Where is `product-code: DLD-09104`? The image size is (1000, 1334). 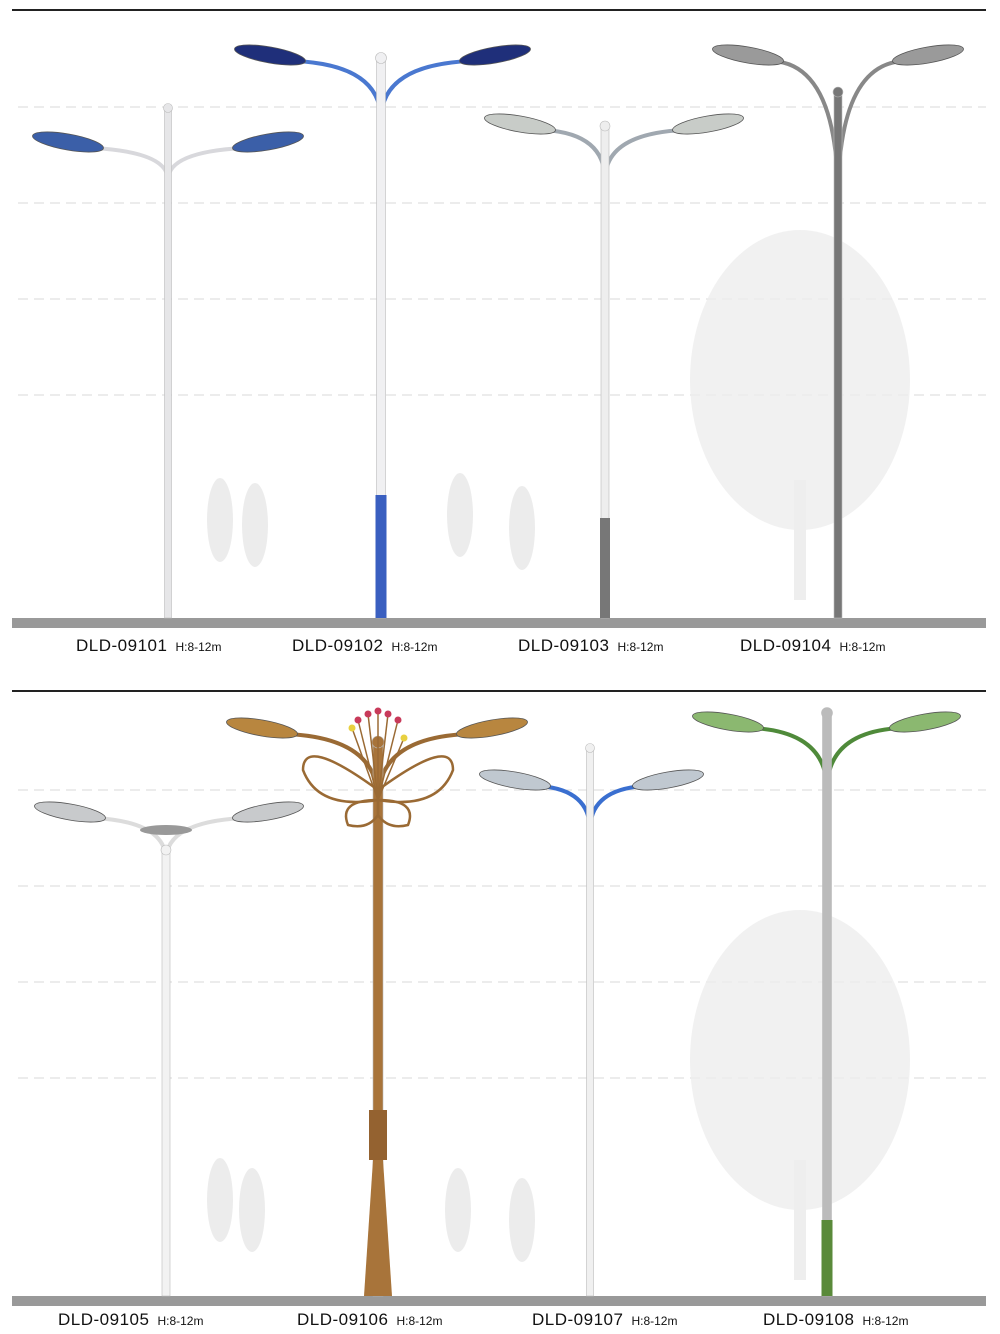 product-code: DLD-09104 is located at coordinates (786, 645).